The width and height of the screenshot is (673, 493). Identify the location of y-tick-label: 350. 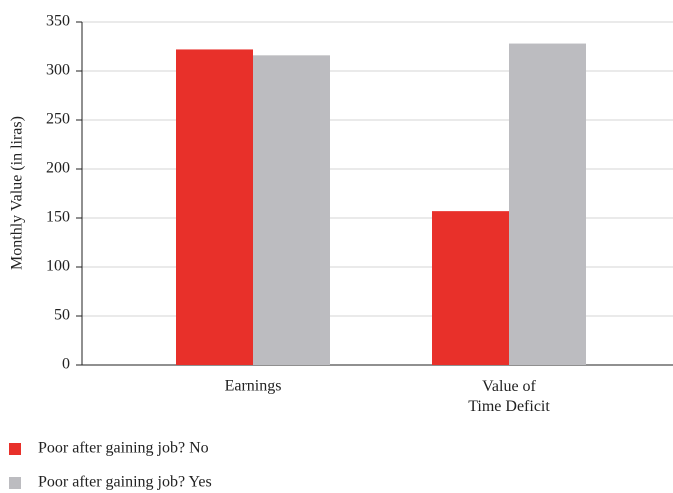
(58, 21).